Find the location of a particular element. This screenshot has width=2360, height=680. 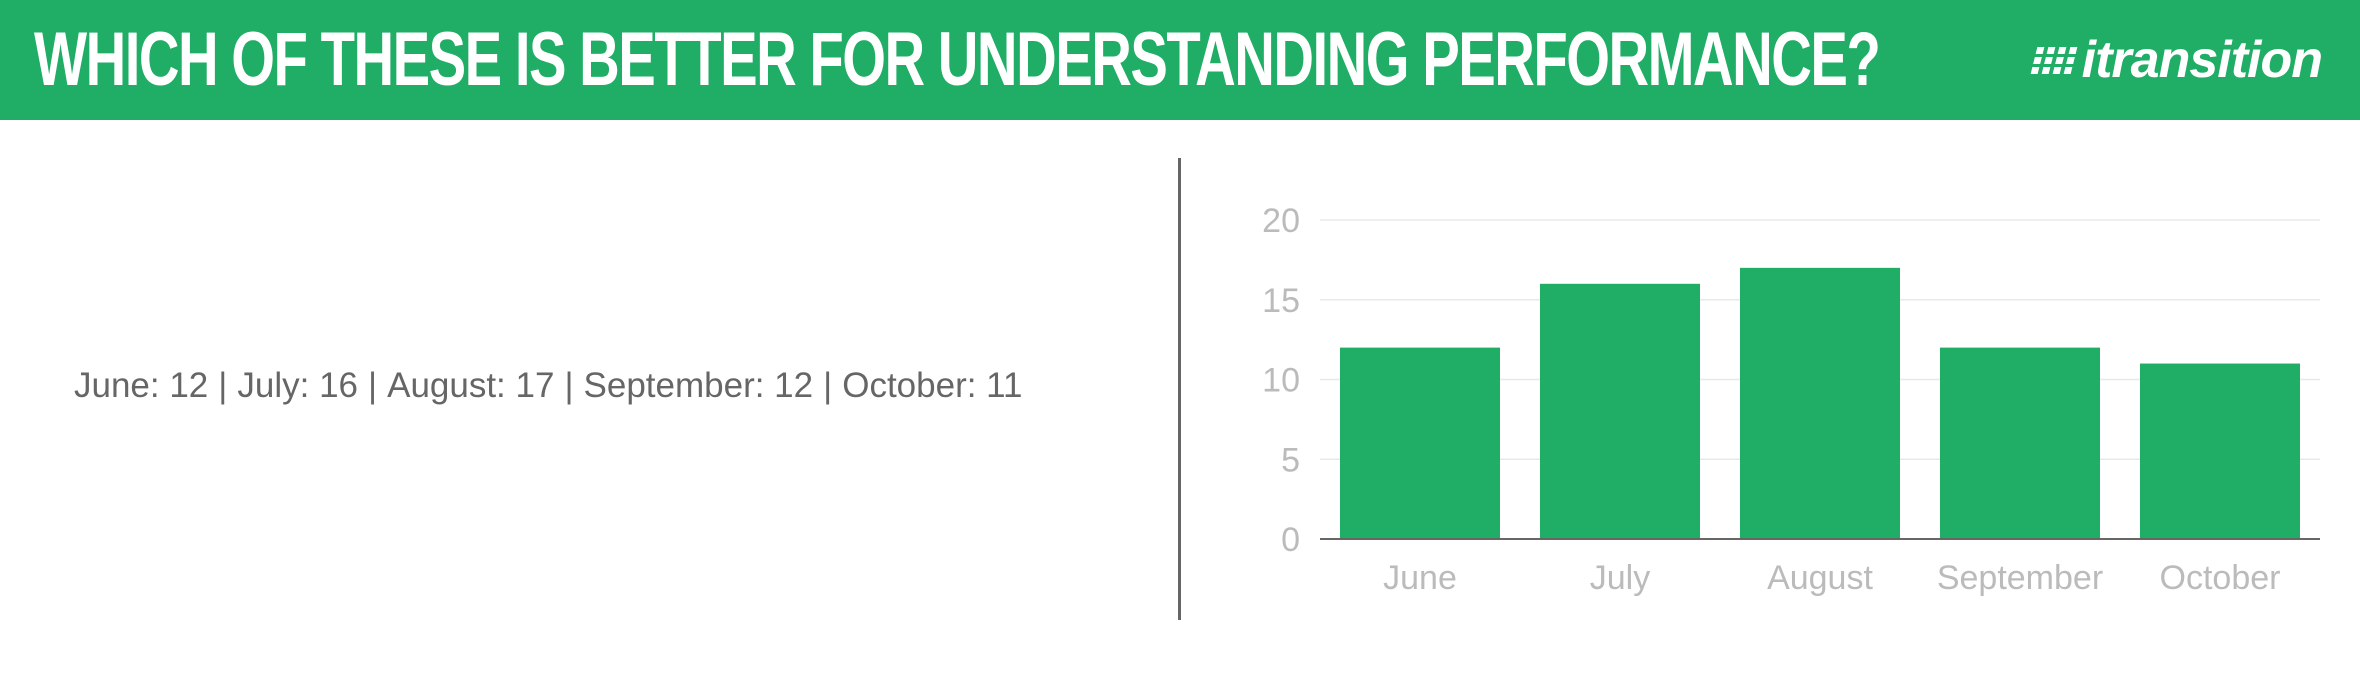

bar-september is located at coordinates (2020, 443).